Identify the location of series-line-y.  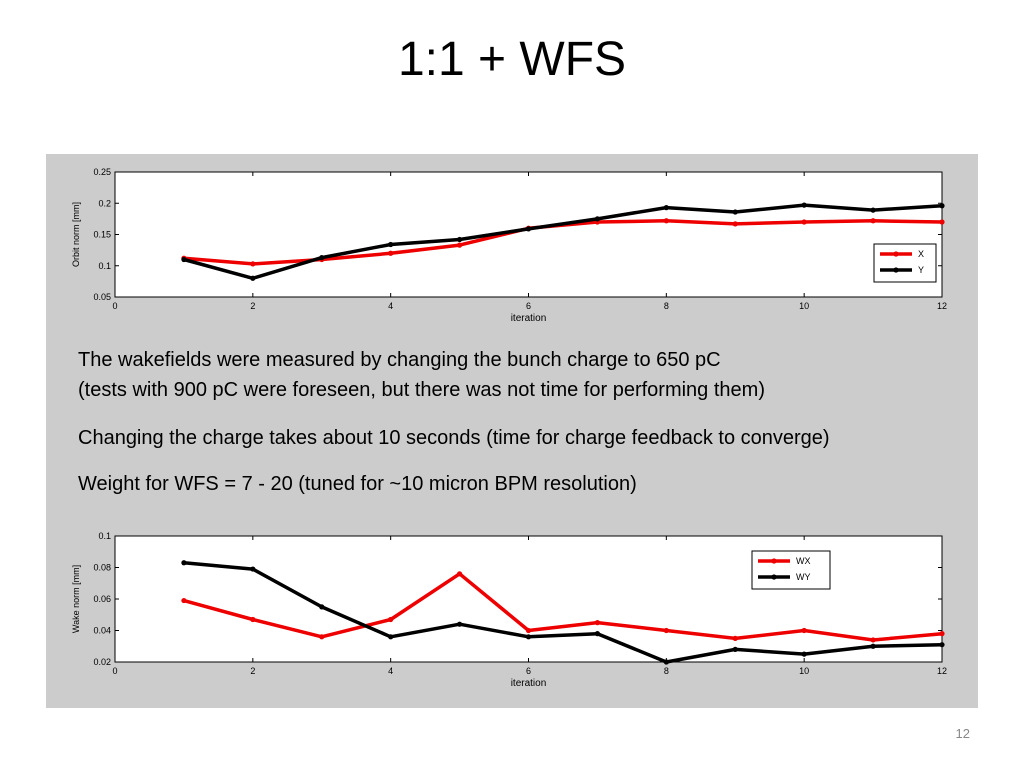
(563, 242).